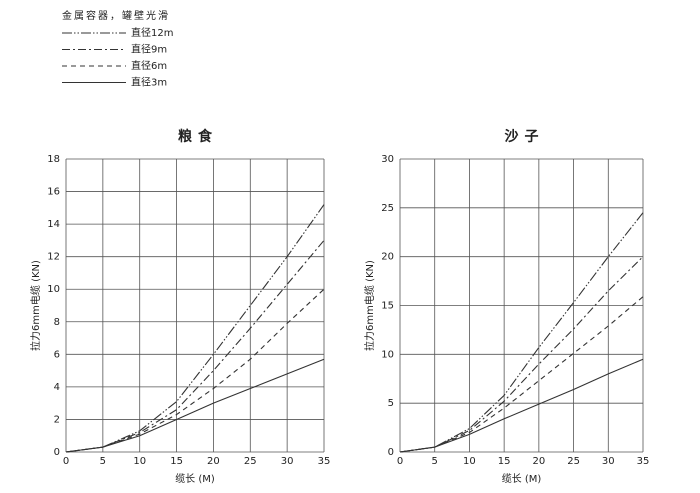 This screenshot has height=493, width=700. Describe the element at coordinates (53, 224) in the screenshot. I see `y-tick-label: 14` at that location.